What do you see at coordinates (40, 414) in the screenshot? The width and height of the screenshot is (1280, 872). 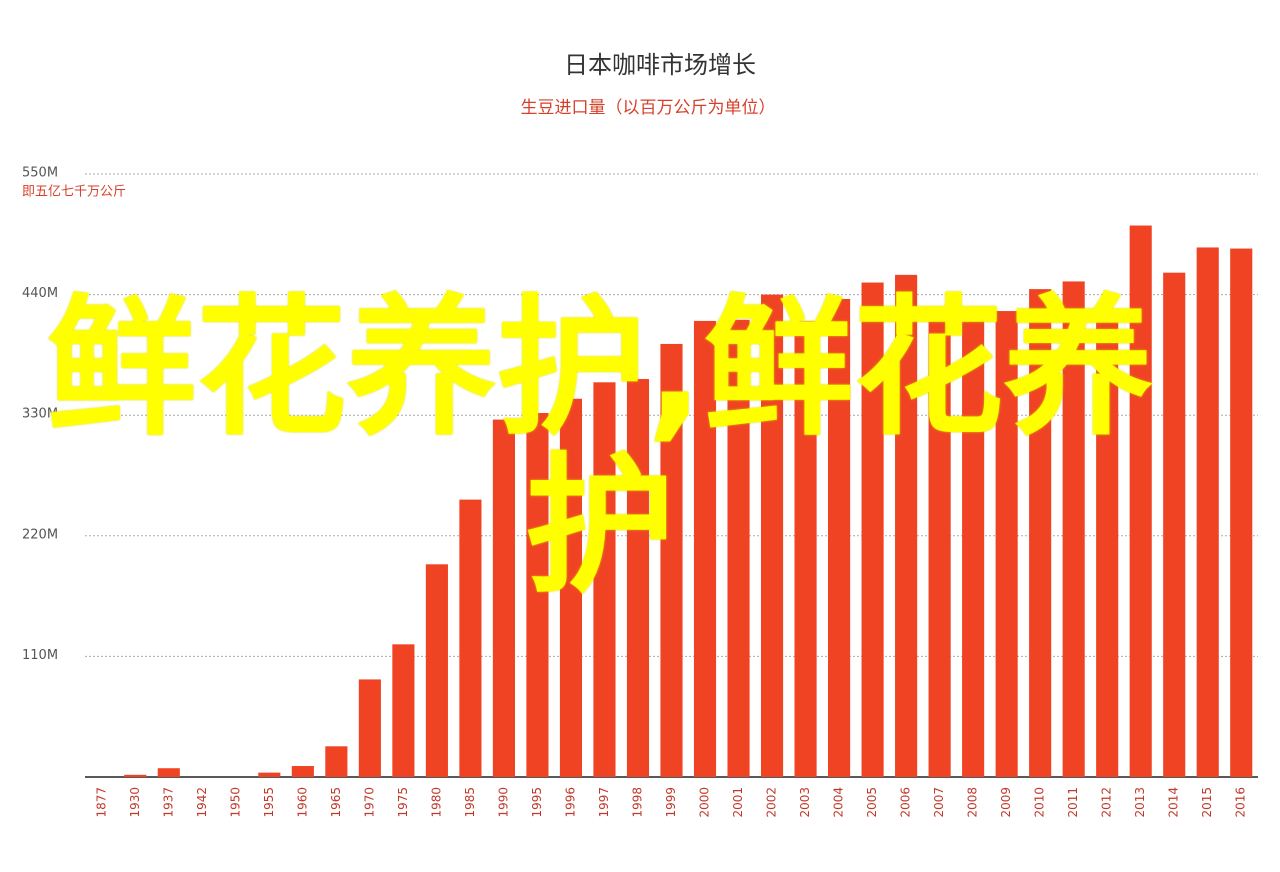 I see `y-tick-label: 330M` at bounding box center [40, 414].